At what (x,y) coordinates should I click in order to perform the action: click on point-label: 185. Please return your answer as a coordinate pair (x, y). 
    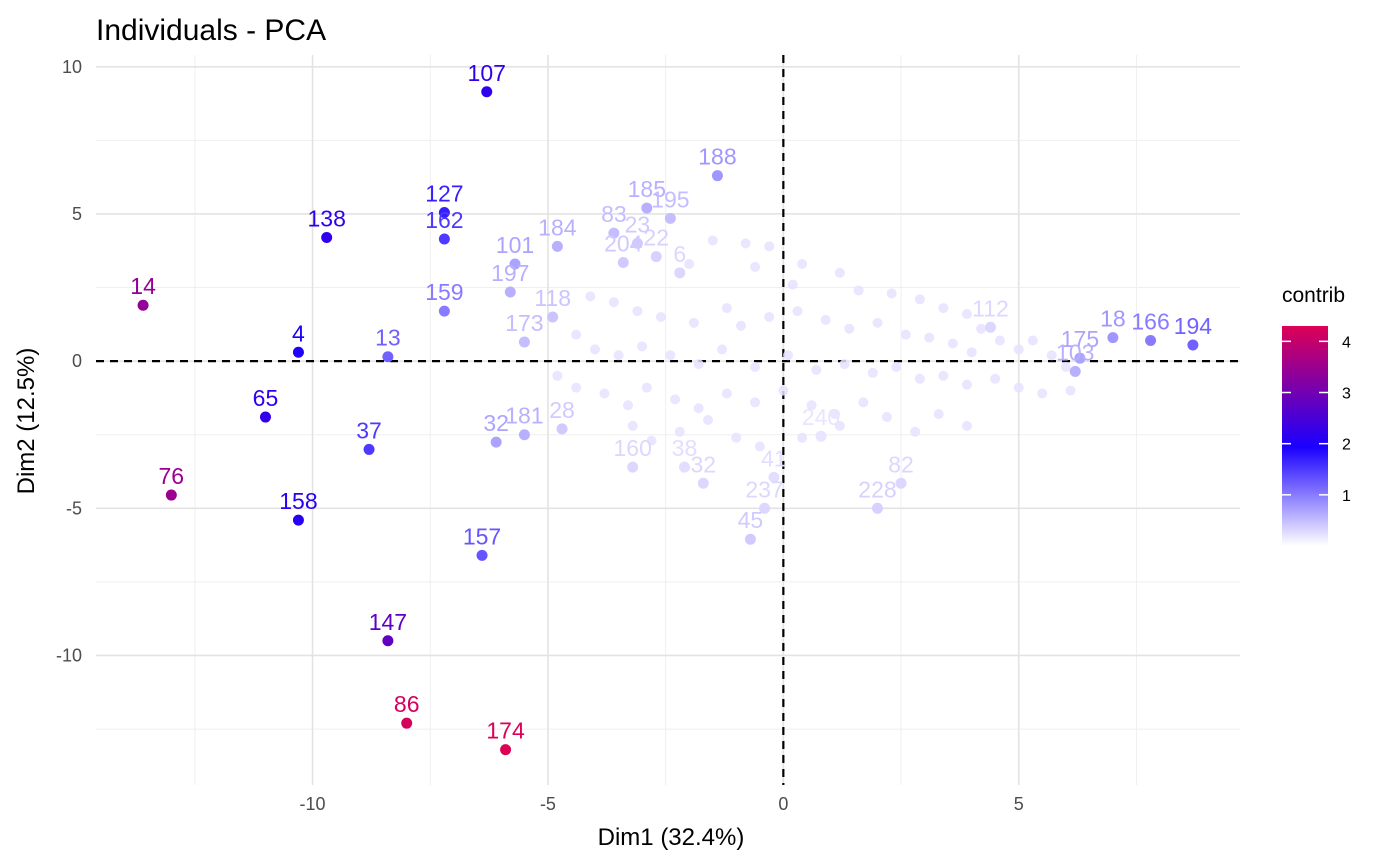
    Looking at the image, I should click on (647, 189).